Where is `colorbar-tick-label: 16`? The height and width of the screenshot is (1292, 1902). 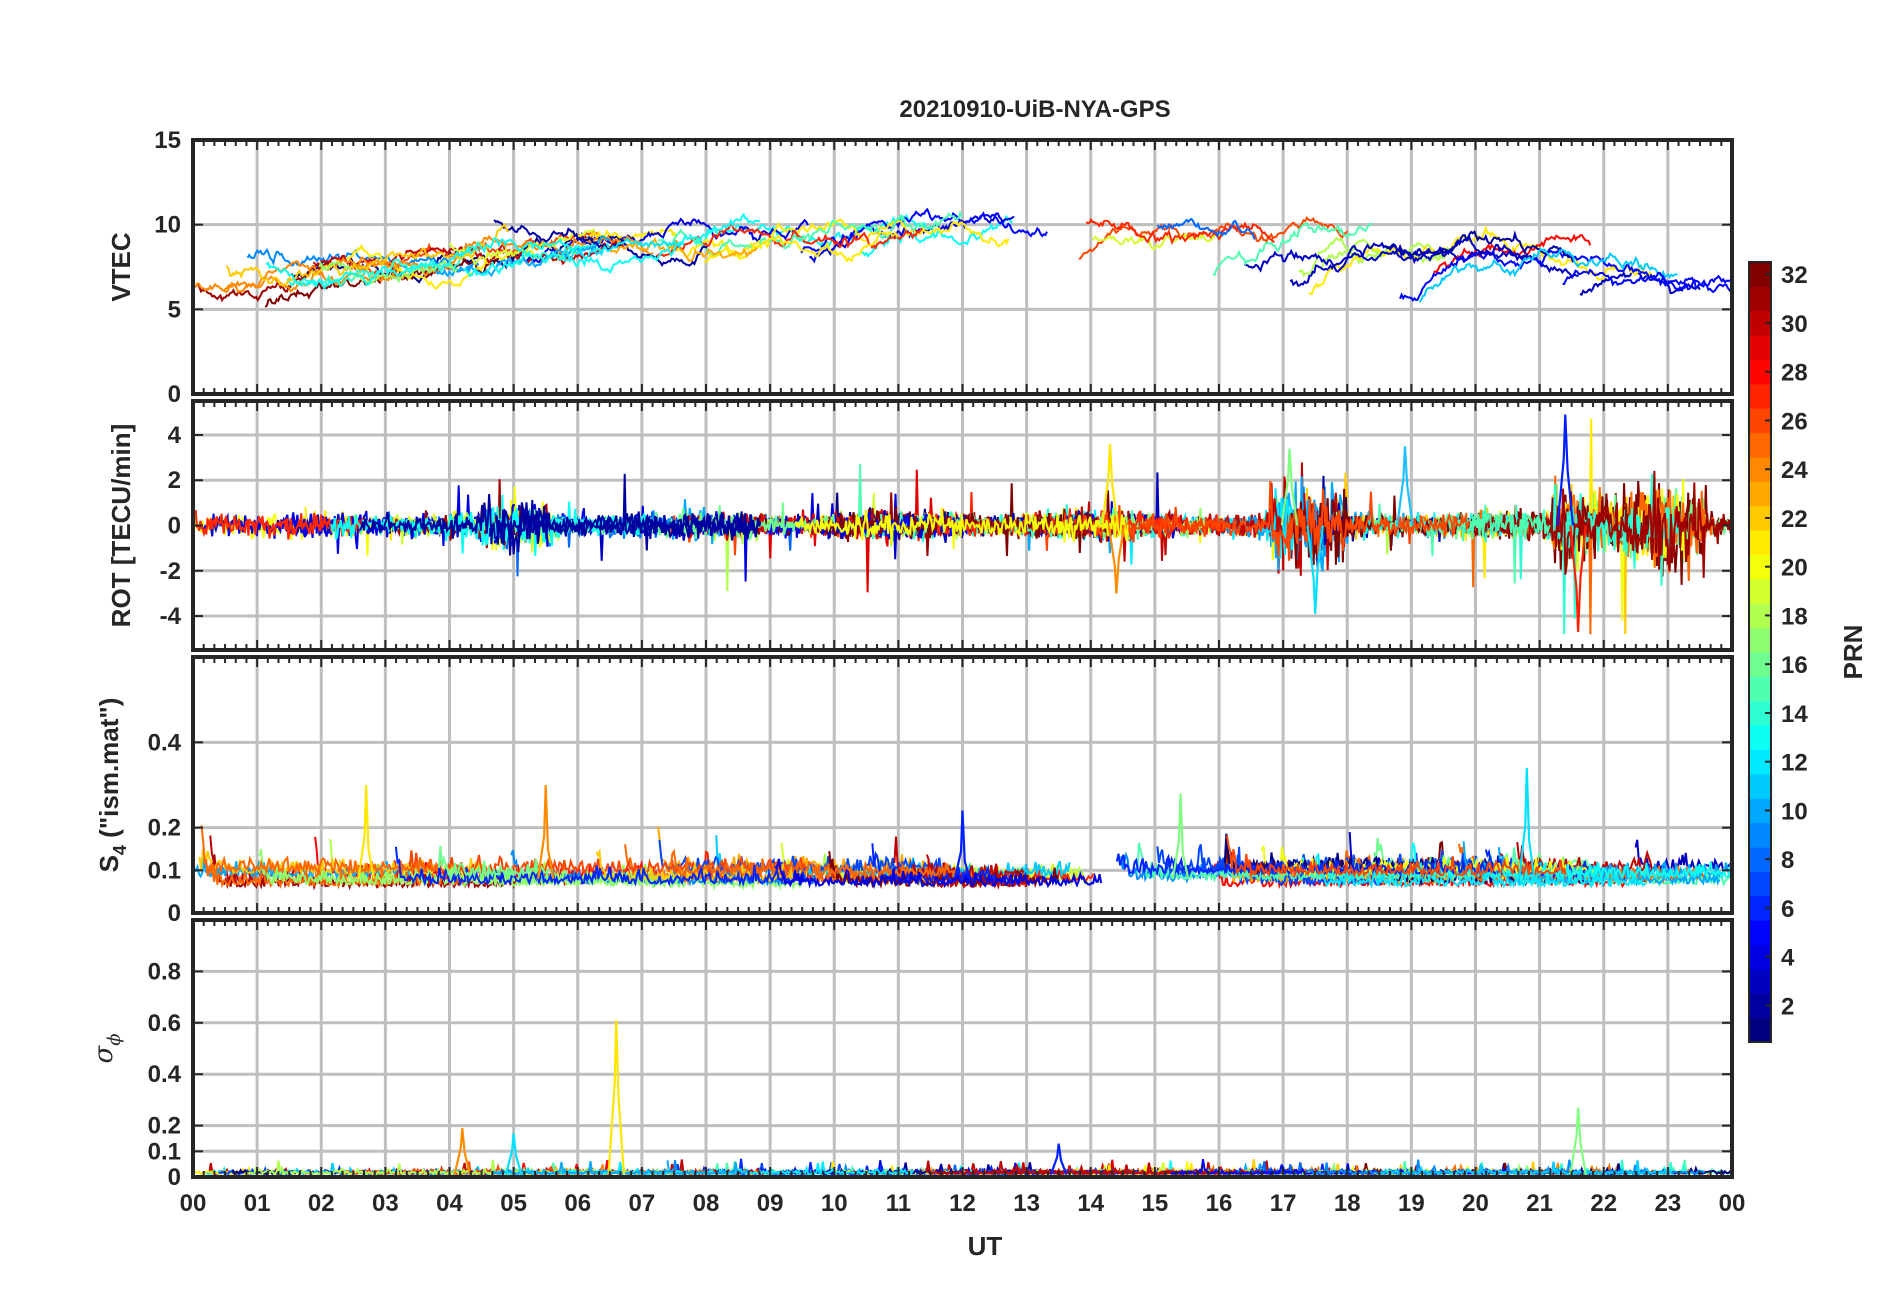
colorbar-tick-label: 16 is located at coordinates (1794, 665).